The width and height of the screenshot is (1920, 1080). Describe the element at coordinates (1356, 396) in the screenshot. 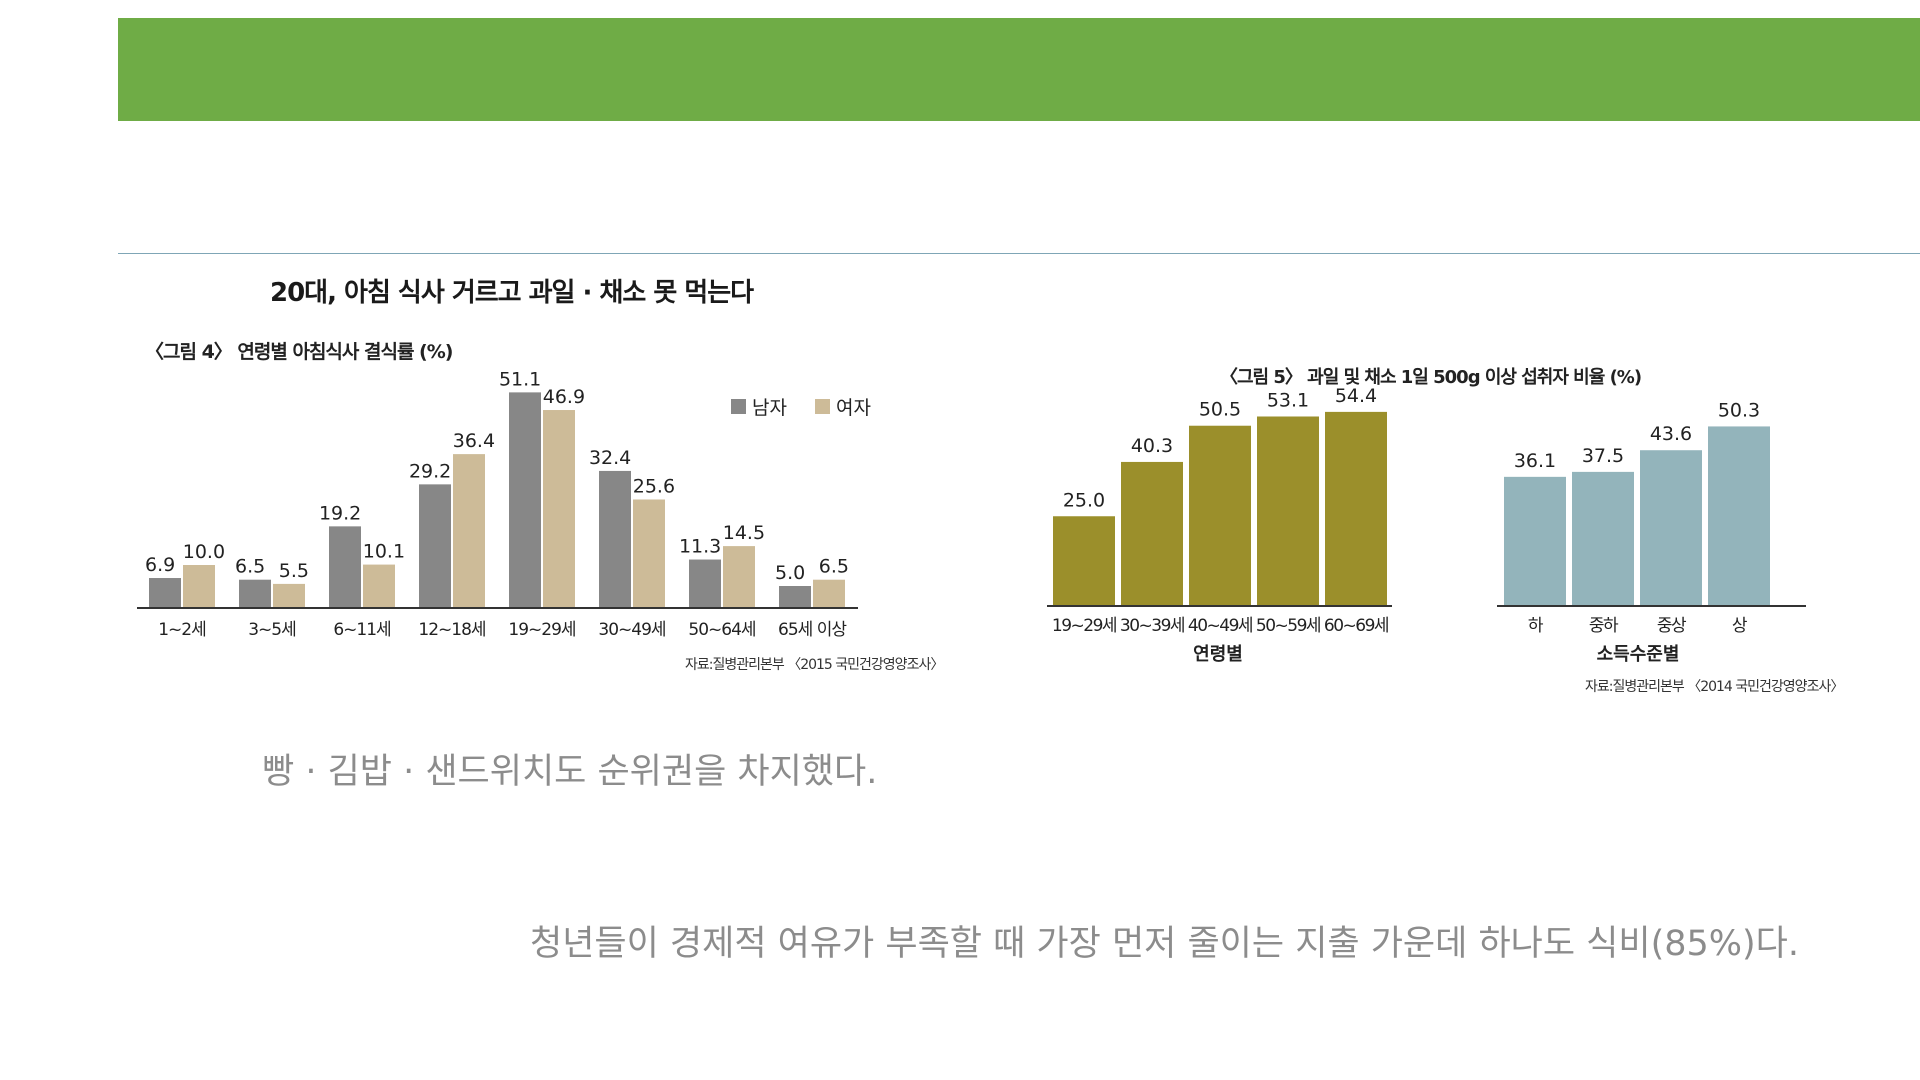

I see `data-label: 54.4` at that location.